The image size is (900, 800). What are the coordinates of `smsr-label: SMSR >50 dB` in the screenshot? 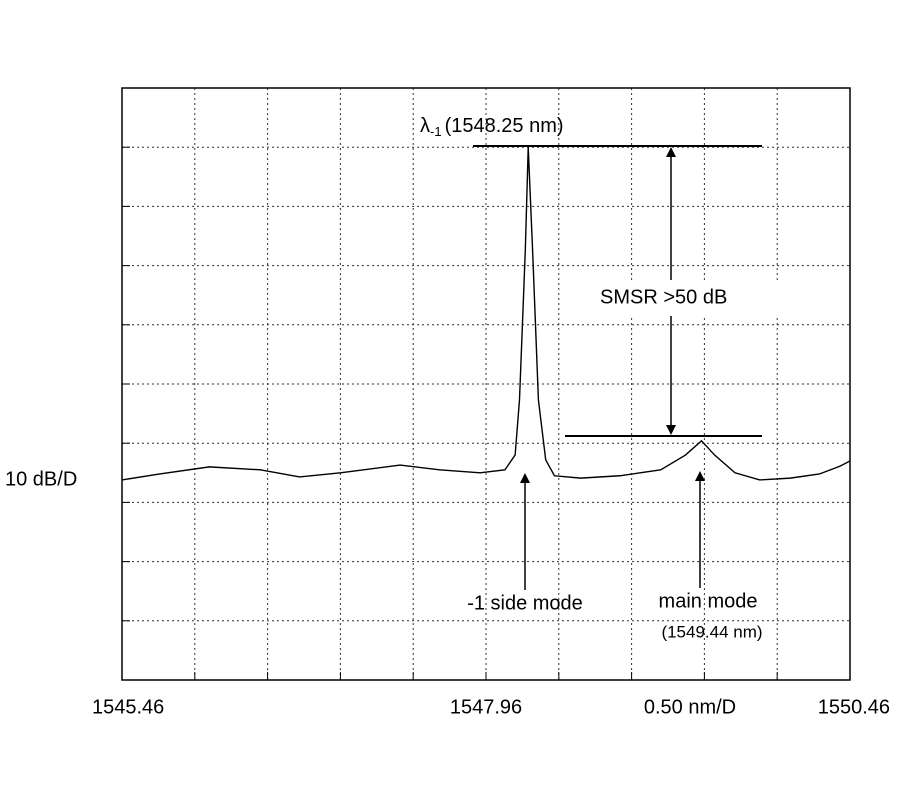 It's located at (663, 297).